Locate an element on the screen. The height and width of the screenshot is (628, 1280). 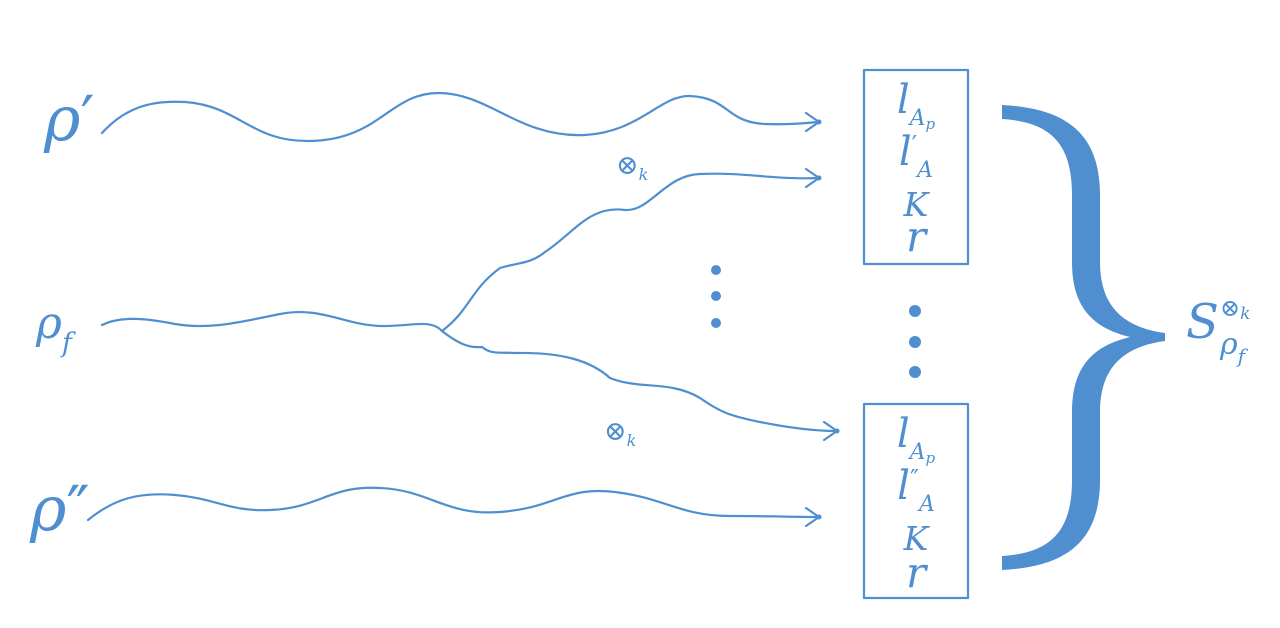
label-rho-f: ρf is located at coordinates (54, 330).